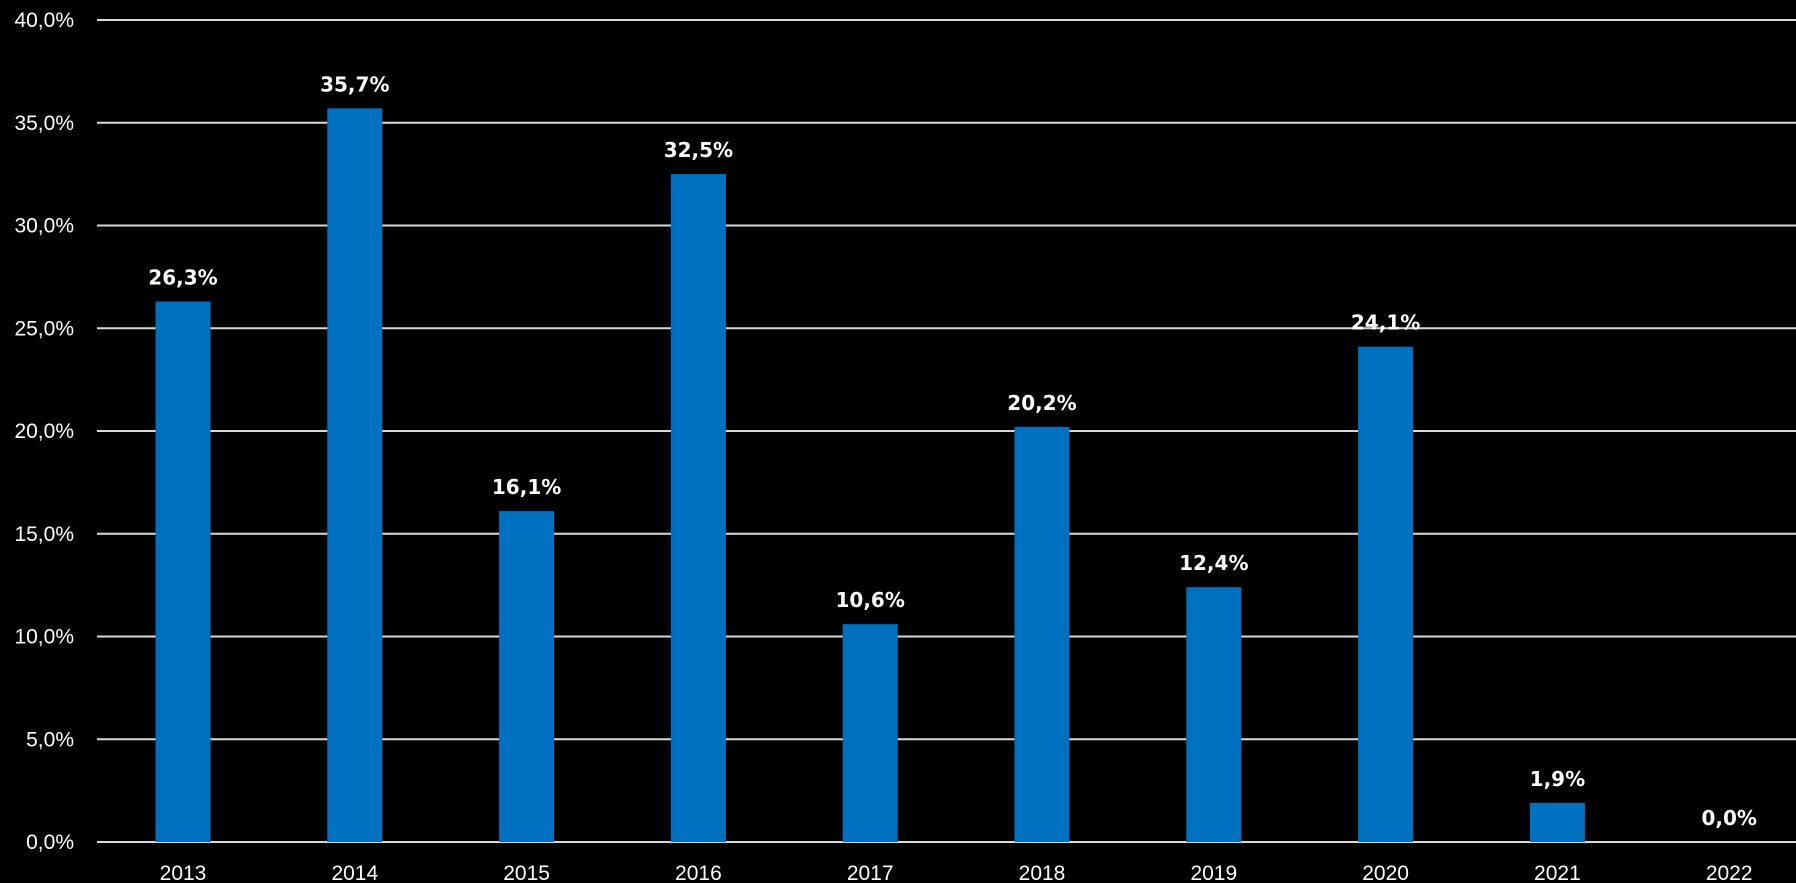 This screenshot has width=1796, height=883. Describe the element at coordinates (44, 637) in the screenshot. I see `y-tick-label: 10,0%` at that location.